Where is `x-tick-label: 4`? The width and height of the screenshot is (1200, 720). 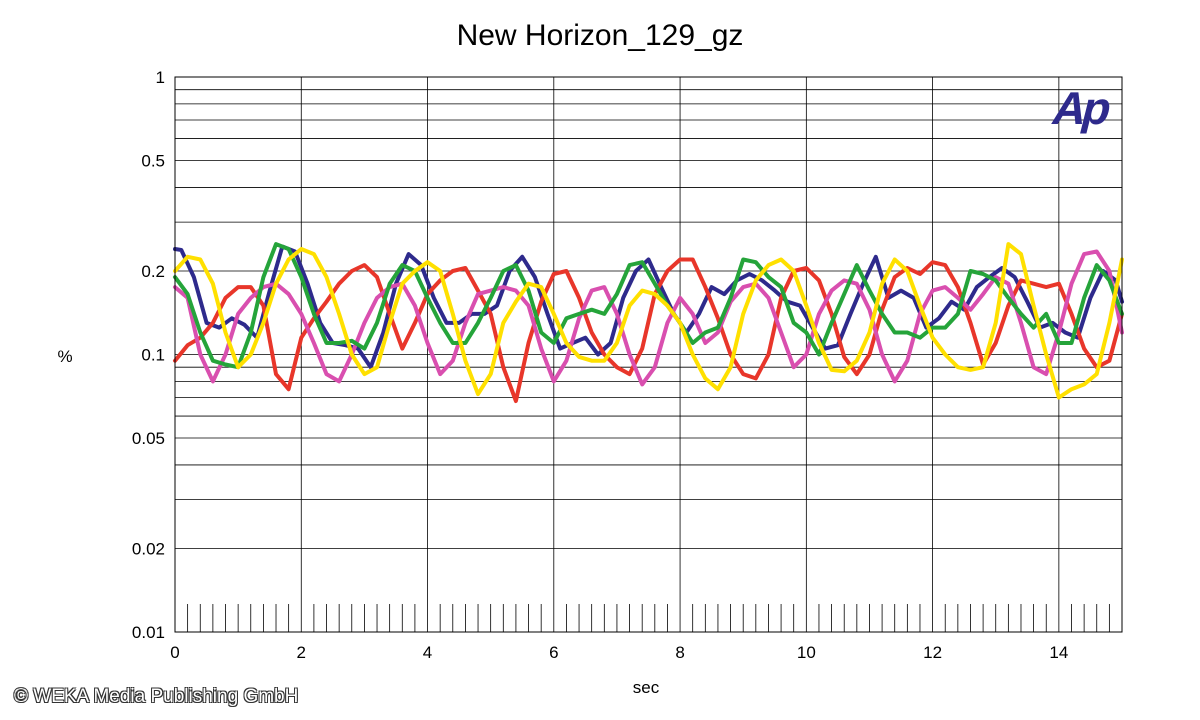
x-tick-label: 4 is located at coordinates (427, 652).